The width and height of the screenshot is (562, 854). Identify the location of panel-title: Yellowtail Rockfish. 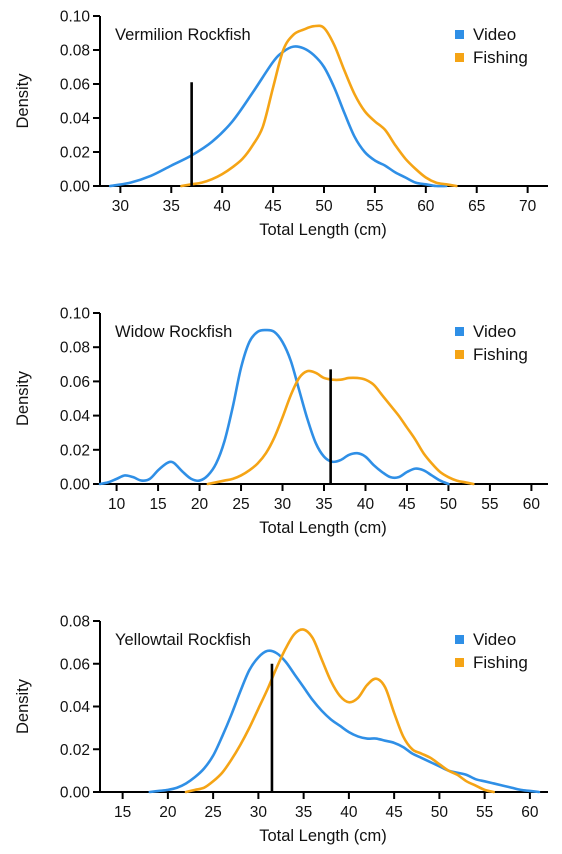
(183, 640).